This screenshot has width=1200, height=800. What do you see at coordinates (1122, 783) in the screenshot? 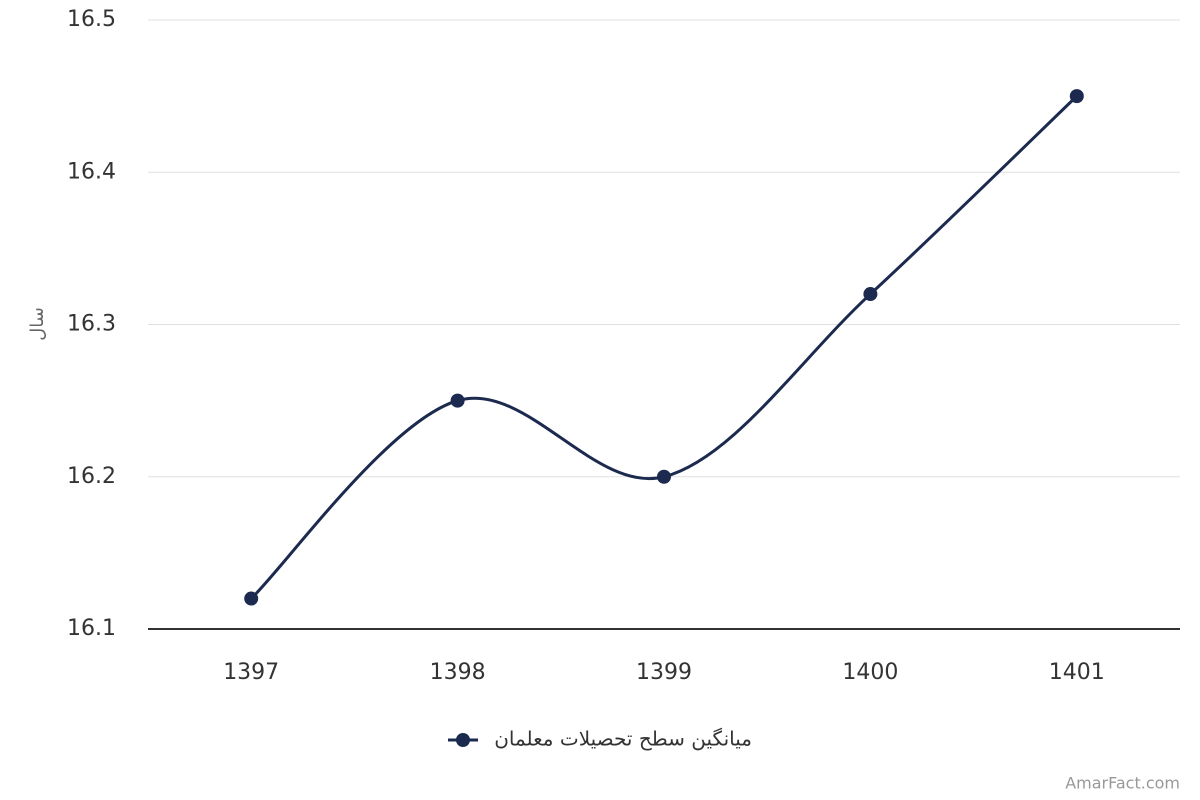
I see `credits: AmarFact.com` at bounding box center [1122, 783].